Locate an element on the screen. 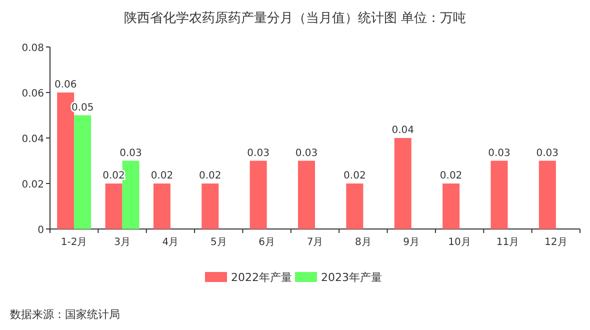 This screenshot has height=330, width=590. data-label: 0.06 is located at coordinates (65, 85).